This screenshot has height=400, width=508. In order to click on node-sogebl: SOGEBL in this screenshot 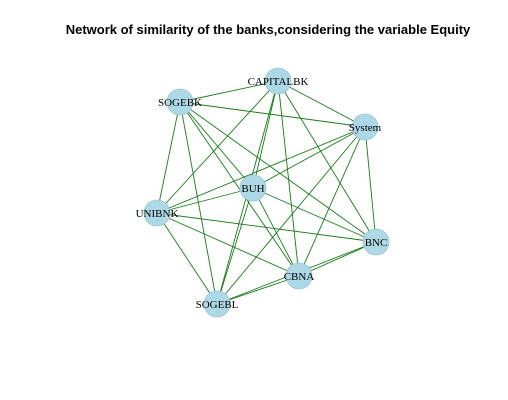, I will do `click(217, 304)`.